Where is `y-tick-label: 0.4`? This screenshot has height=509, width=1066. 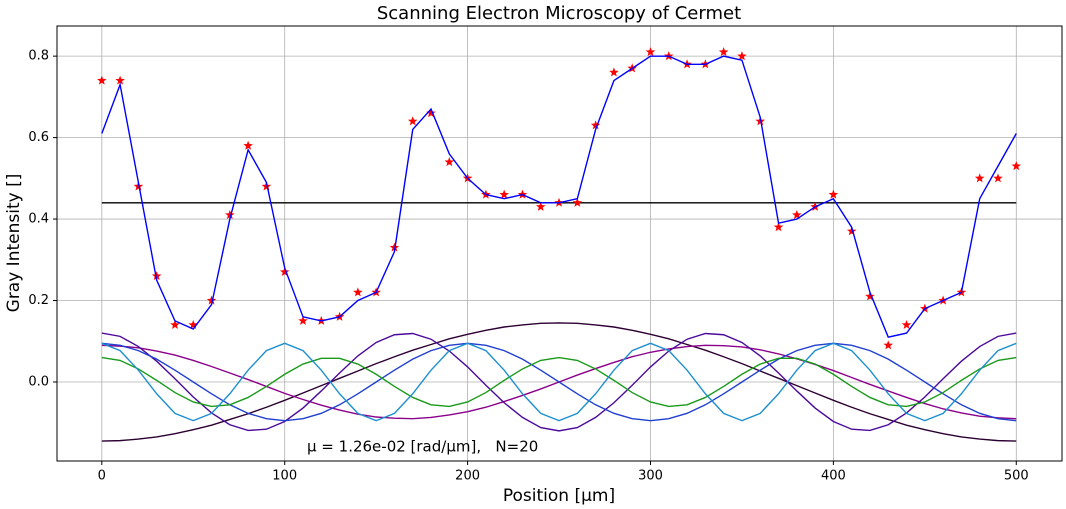 y-tick-label: 0.4 is located at coordinates (38, 219).